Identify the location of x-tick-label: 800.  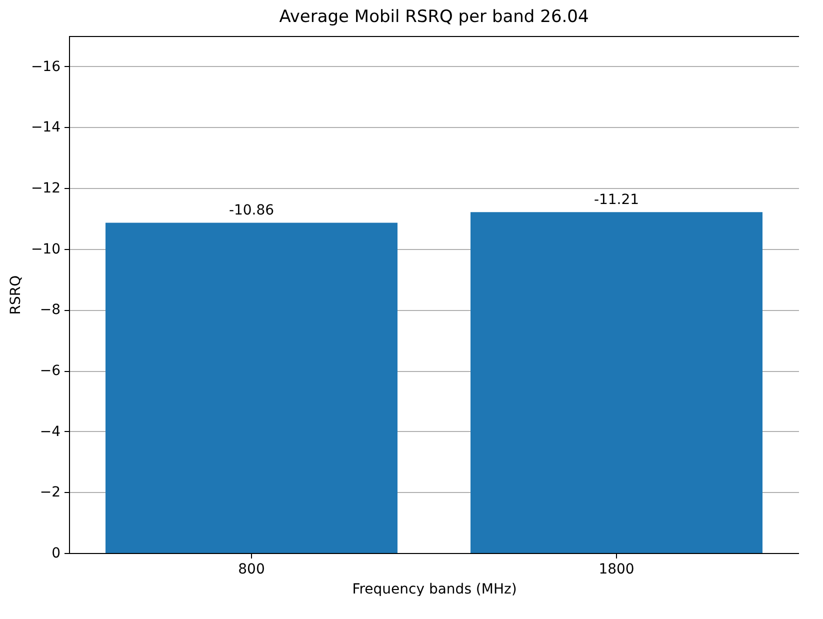
(251, 570).